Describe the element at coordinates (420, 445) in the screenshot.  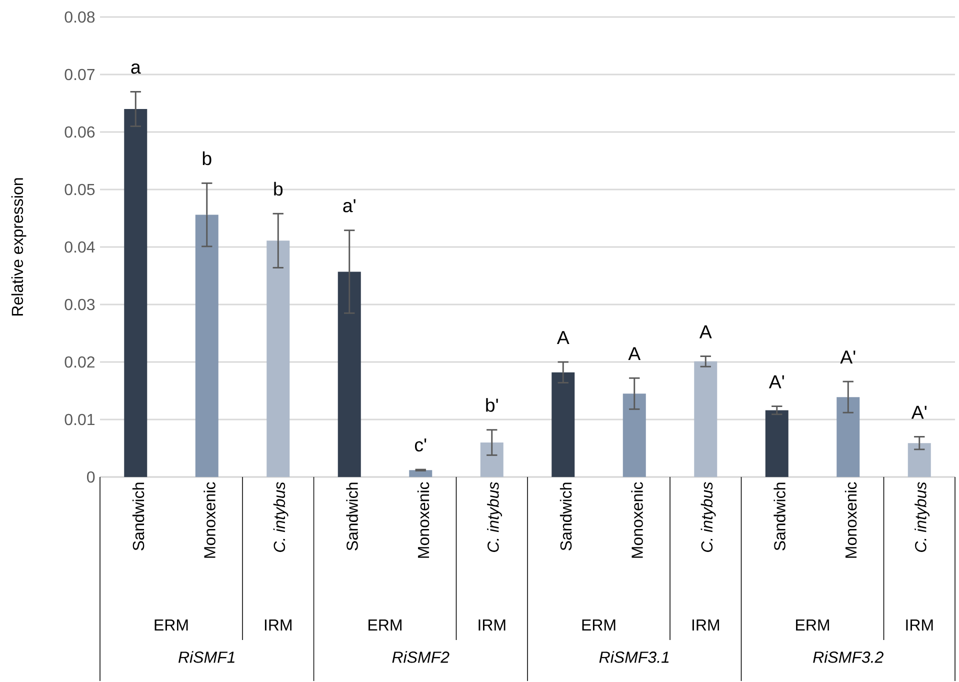
I see `annotation: c'` at that location.